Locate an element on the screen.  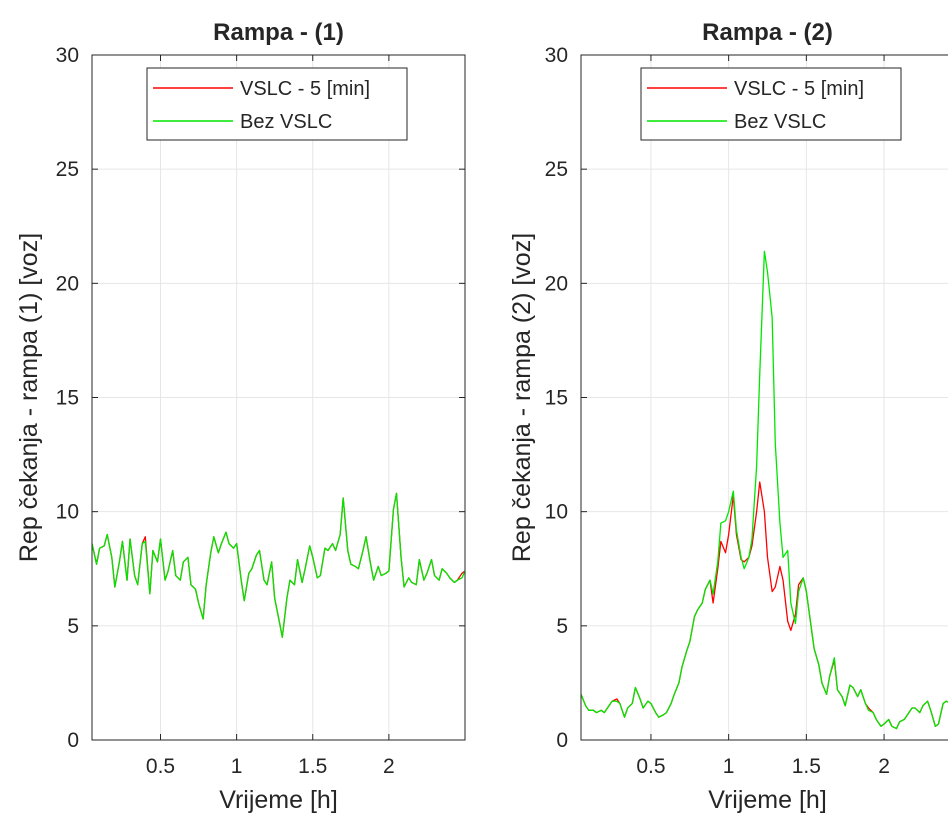
x-tick-label-1-1: 1 is located at coordinates (237, 766).